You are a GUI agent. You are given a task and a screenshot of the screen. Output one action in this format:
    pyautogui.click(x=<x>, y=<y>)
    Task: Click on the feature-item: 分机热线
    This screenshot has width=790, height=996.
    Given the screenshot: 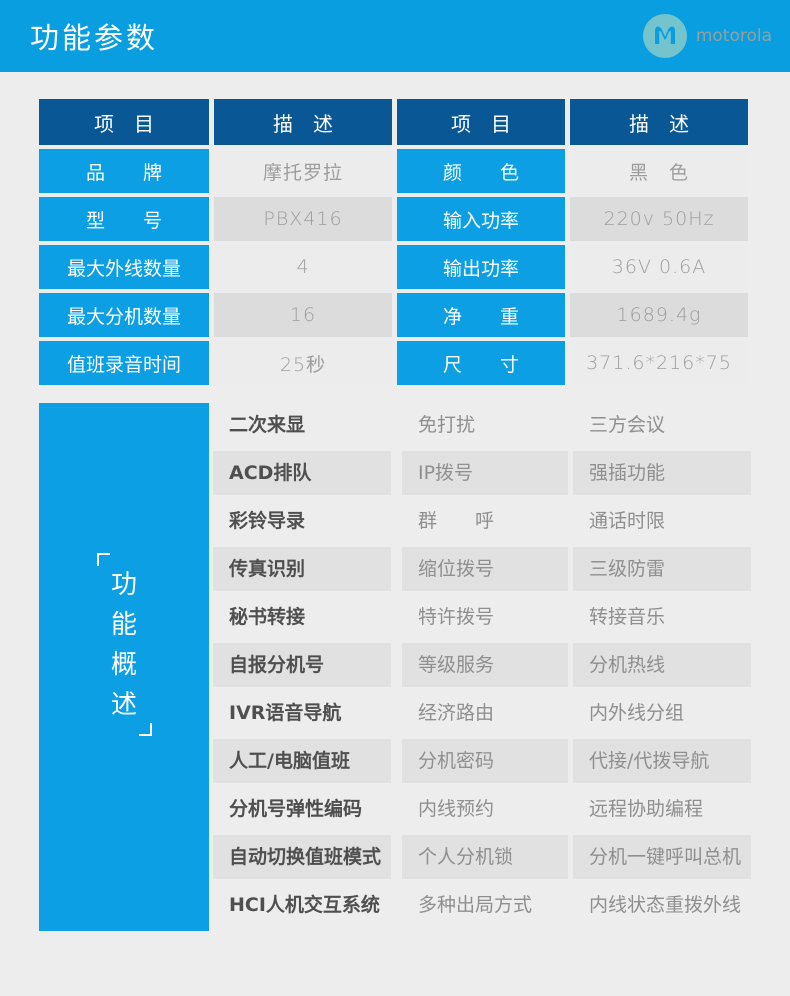 What is the action you would take?
    pyautogui.click(x=662, y=665)
    